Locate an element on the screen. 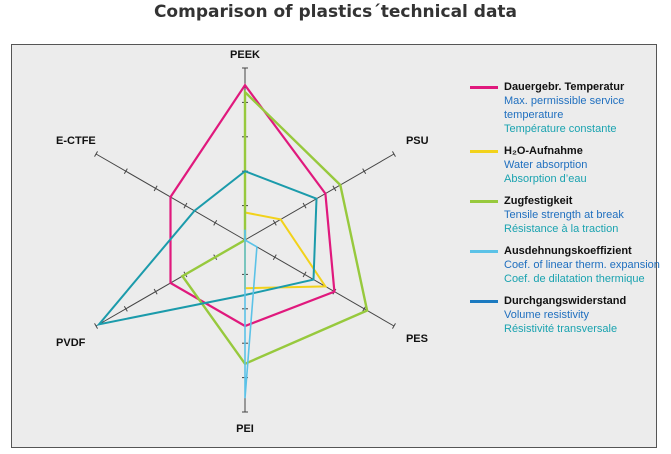 The image size is (671, 454). legend-label-en: Coef. of linear therm. expansion is located at coordinates (582, 265).